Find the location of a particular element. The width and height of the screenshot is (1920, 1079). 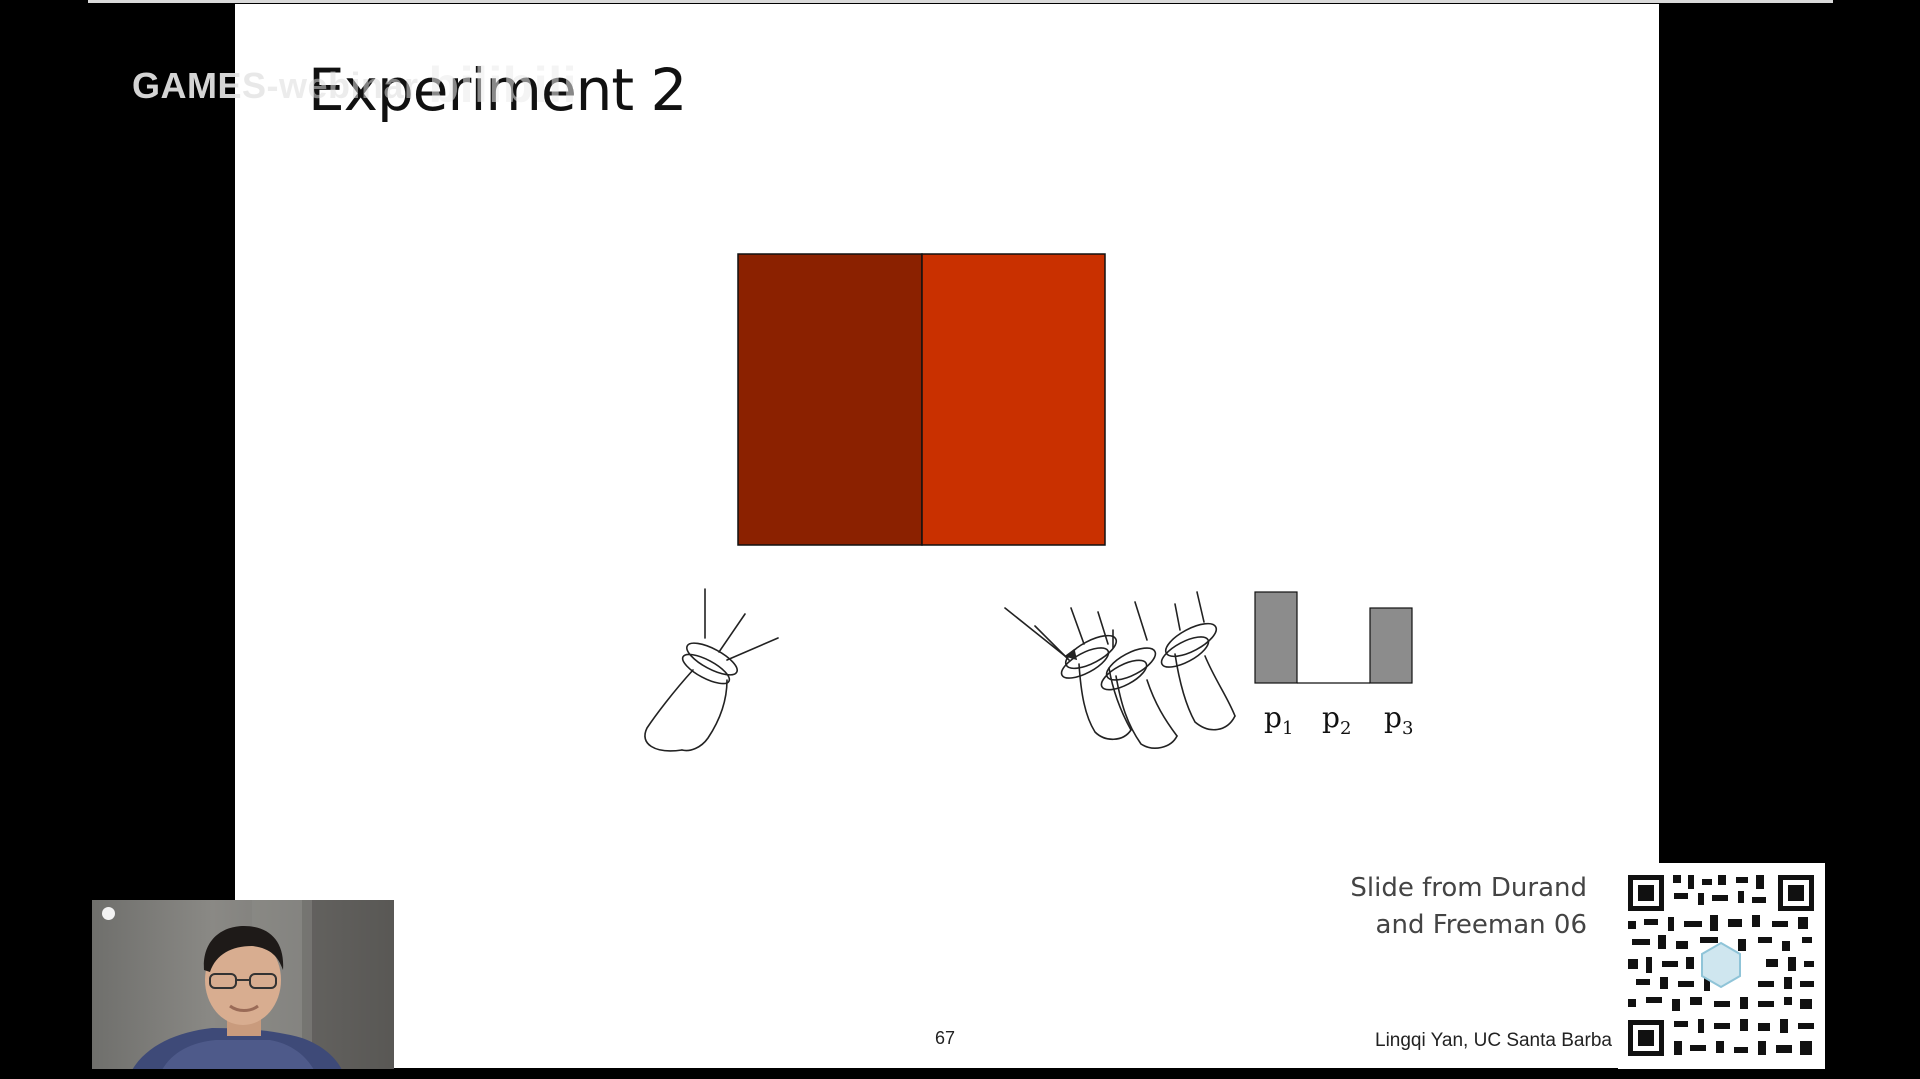

qr-code-graphic is located at coordinates (1721, 966).